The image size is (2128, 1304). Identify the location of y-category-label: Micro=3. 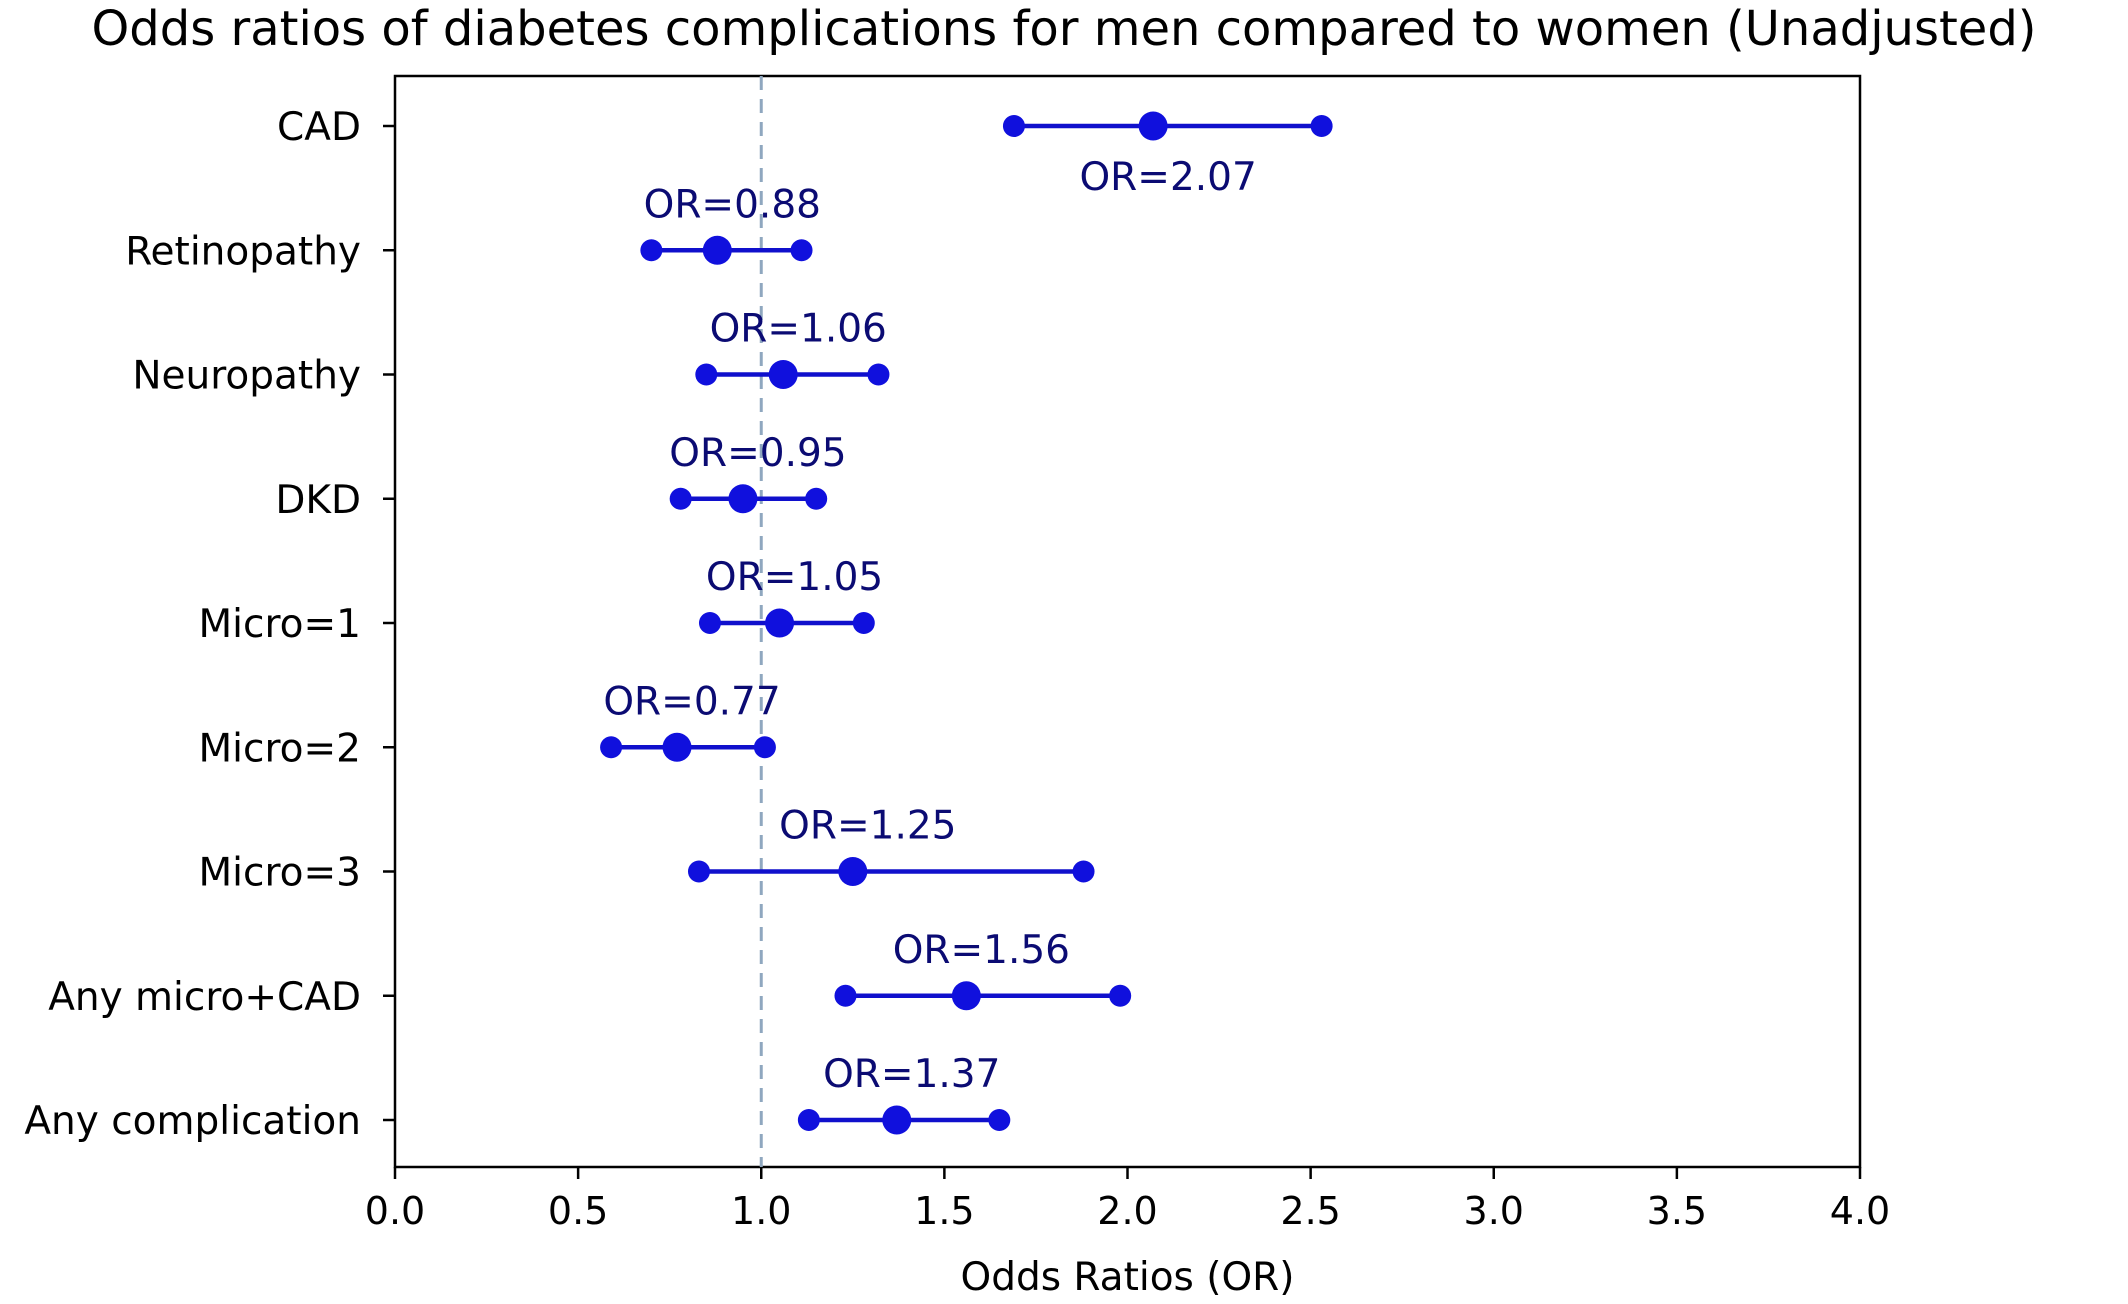
(280, 873).